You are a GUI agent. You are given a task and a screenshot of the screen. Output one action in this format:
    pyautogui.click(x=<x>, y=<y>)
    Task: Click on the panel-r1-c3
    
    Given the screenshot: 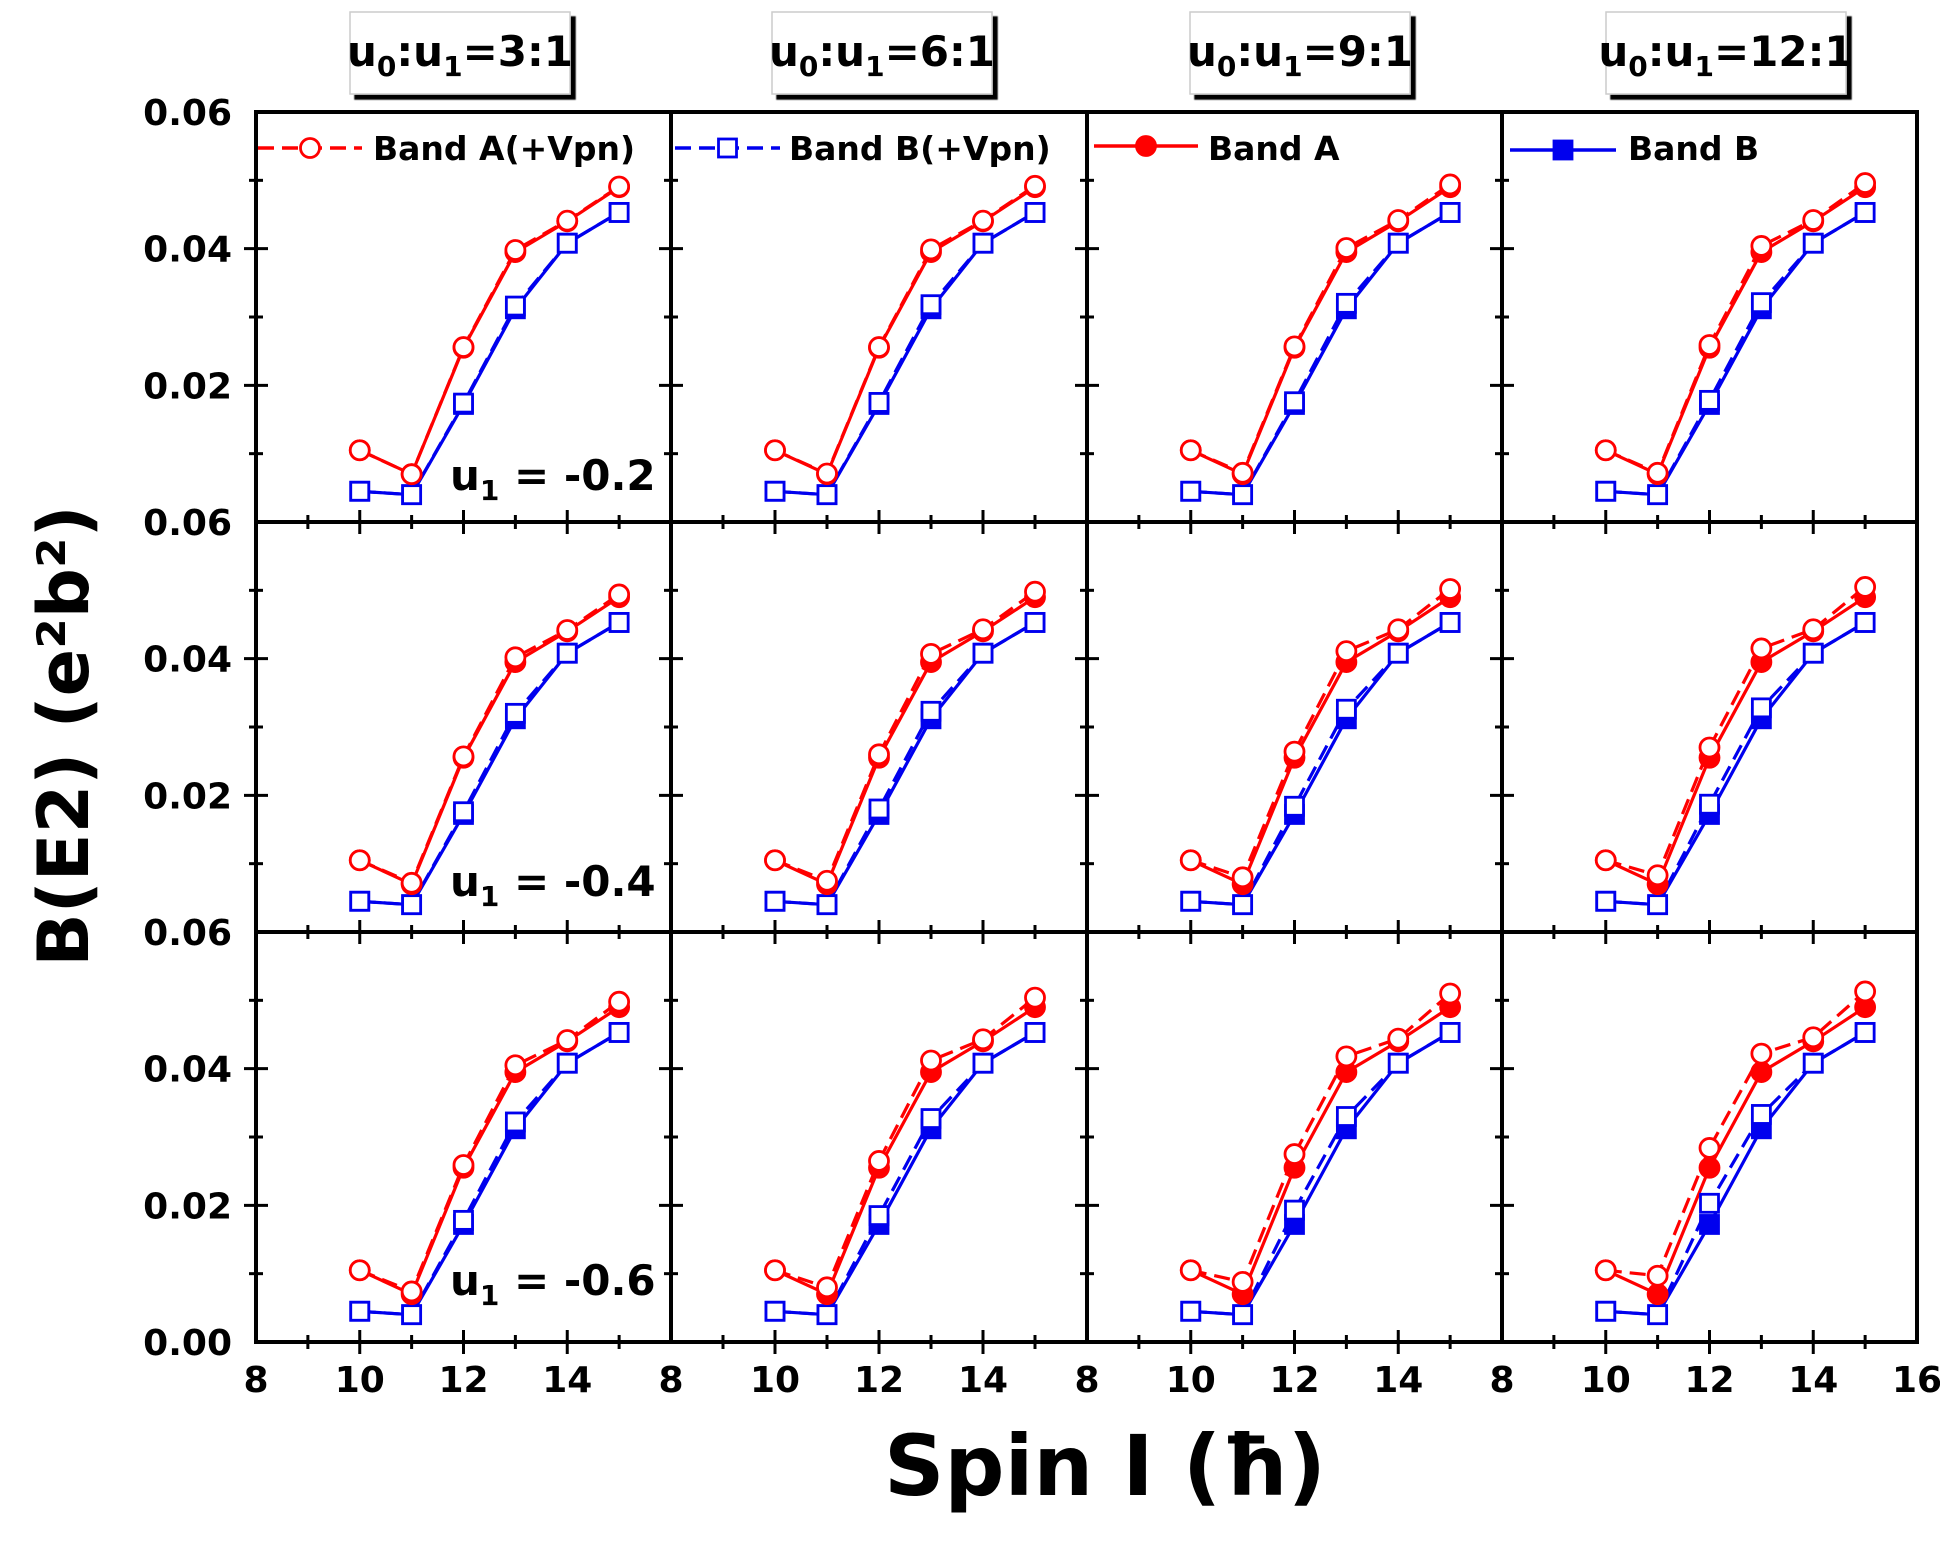 What is the action you would take?
    pyautogui.click(x=1289, y=322)
    